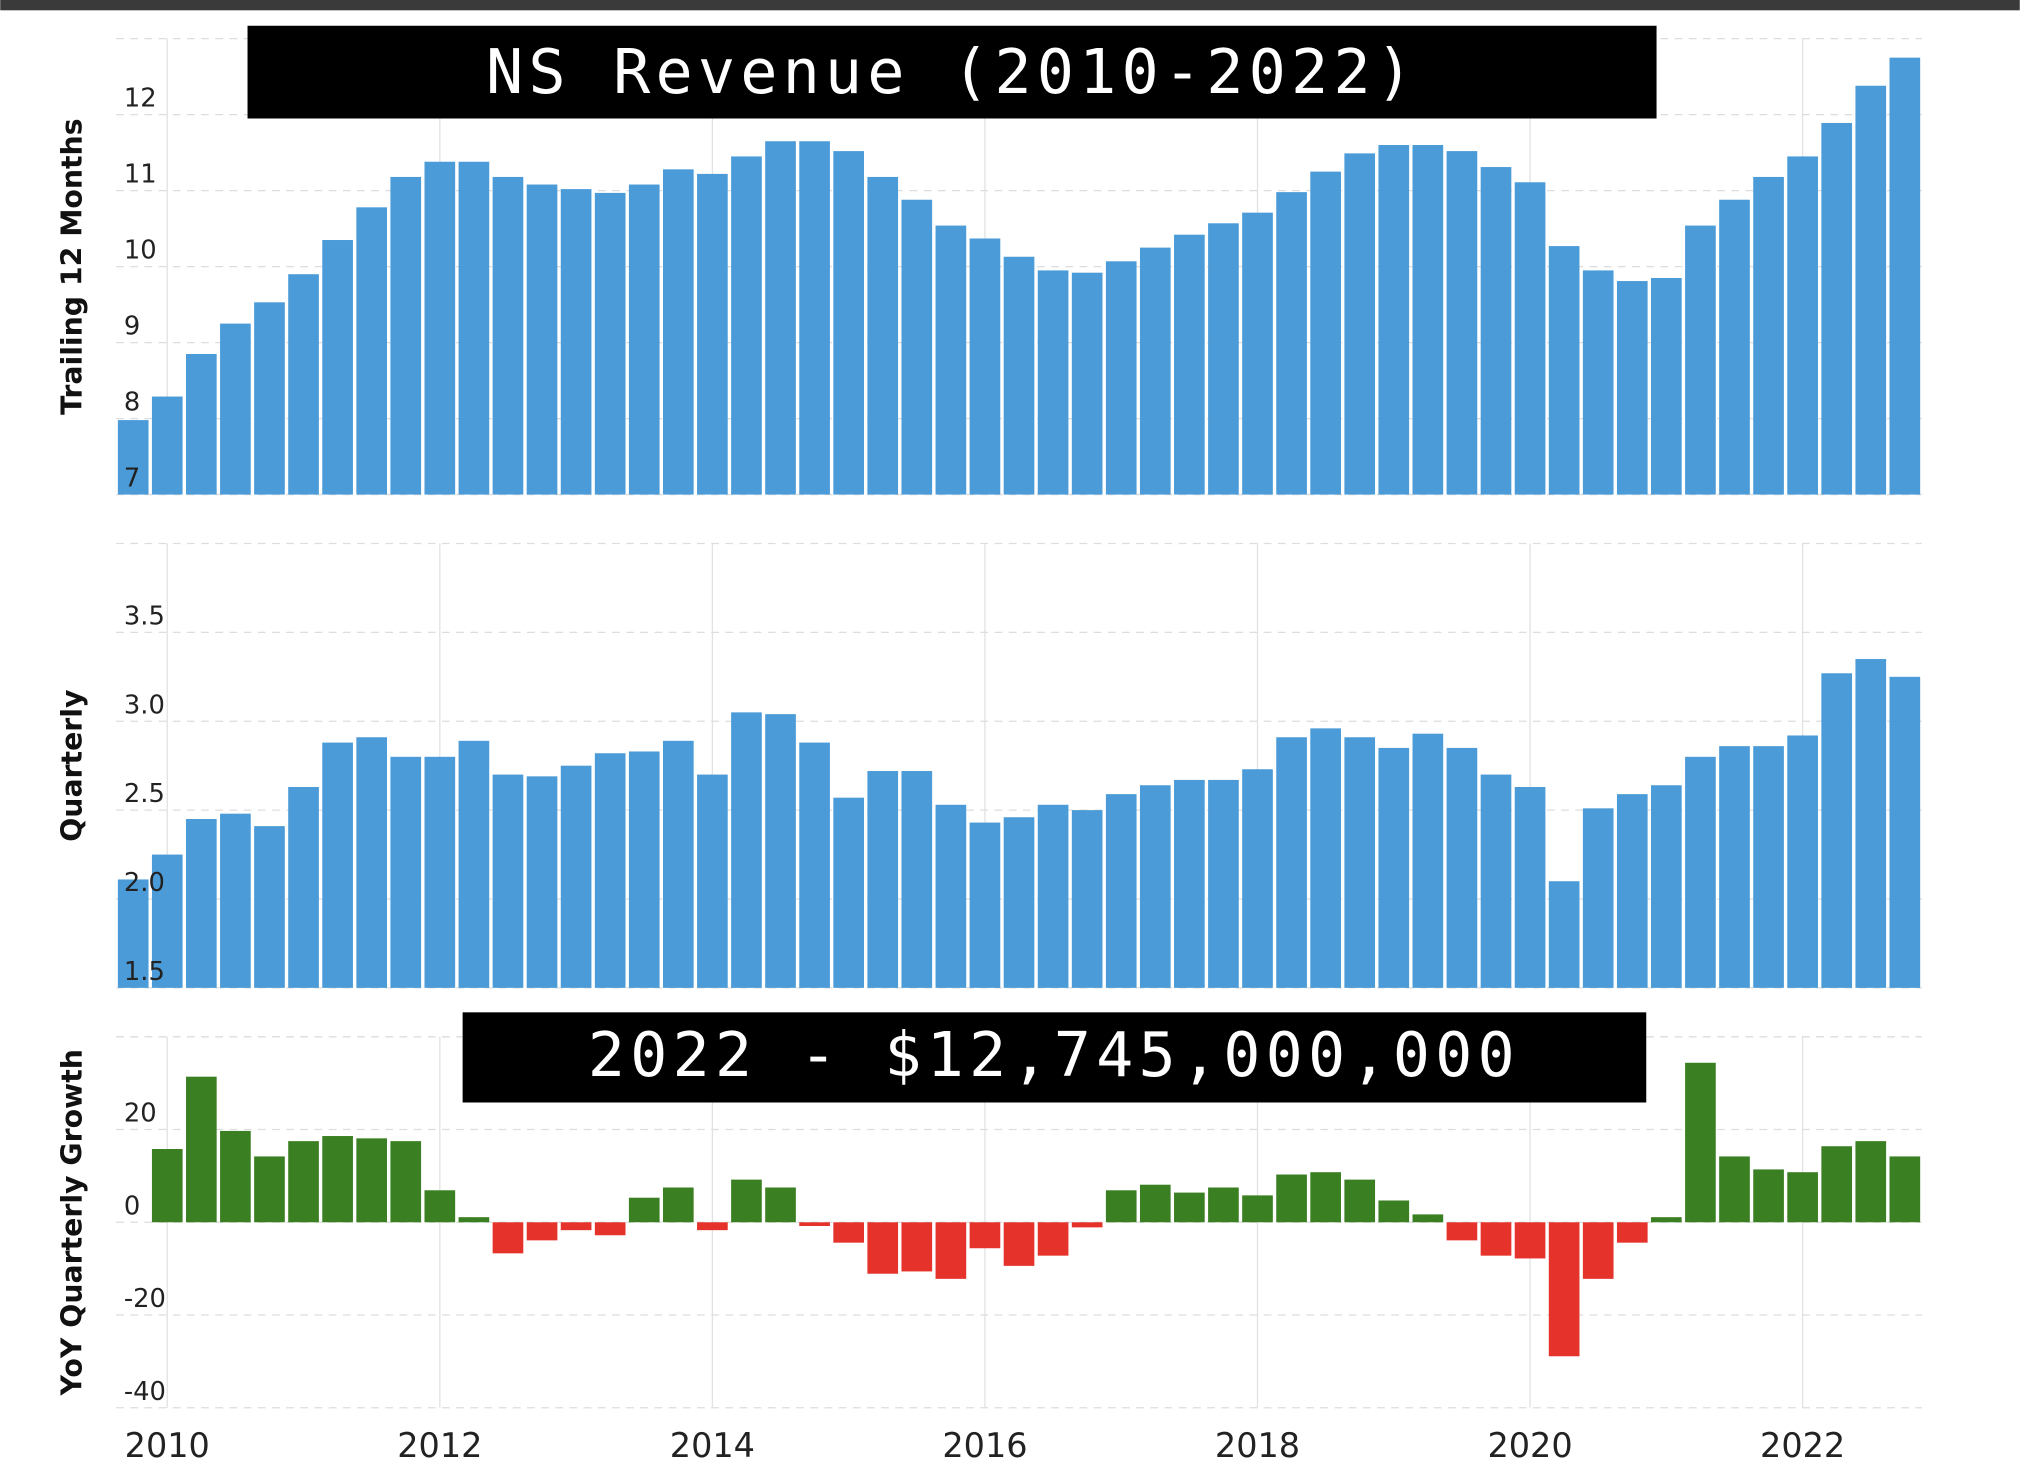  What do you see at coordinates (145, 1299) in the screenshot?
I see `y-tick-label: -20` at bounding box center [145, 1299].